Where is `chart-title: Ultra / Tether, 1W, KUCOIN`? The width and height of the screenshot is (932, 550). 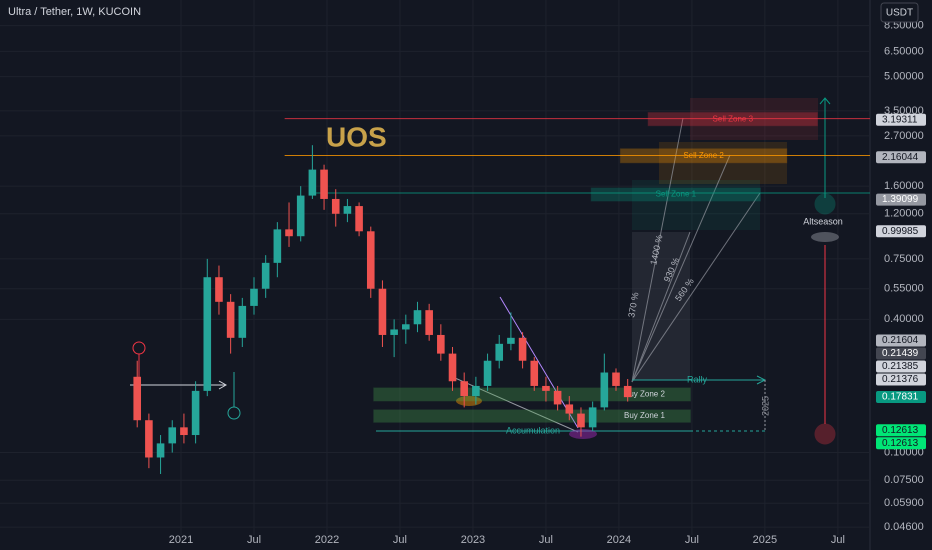
chart-title: Ultra / Tether, 1W, KUCOIN is located at coordinates (74, 12).